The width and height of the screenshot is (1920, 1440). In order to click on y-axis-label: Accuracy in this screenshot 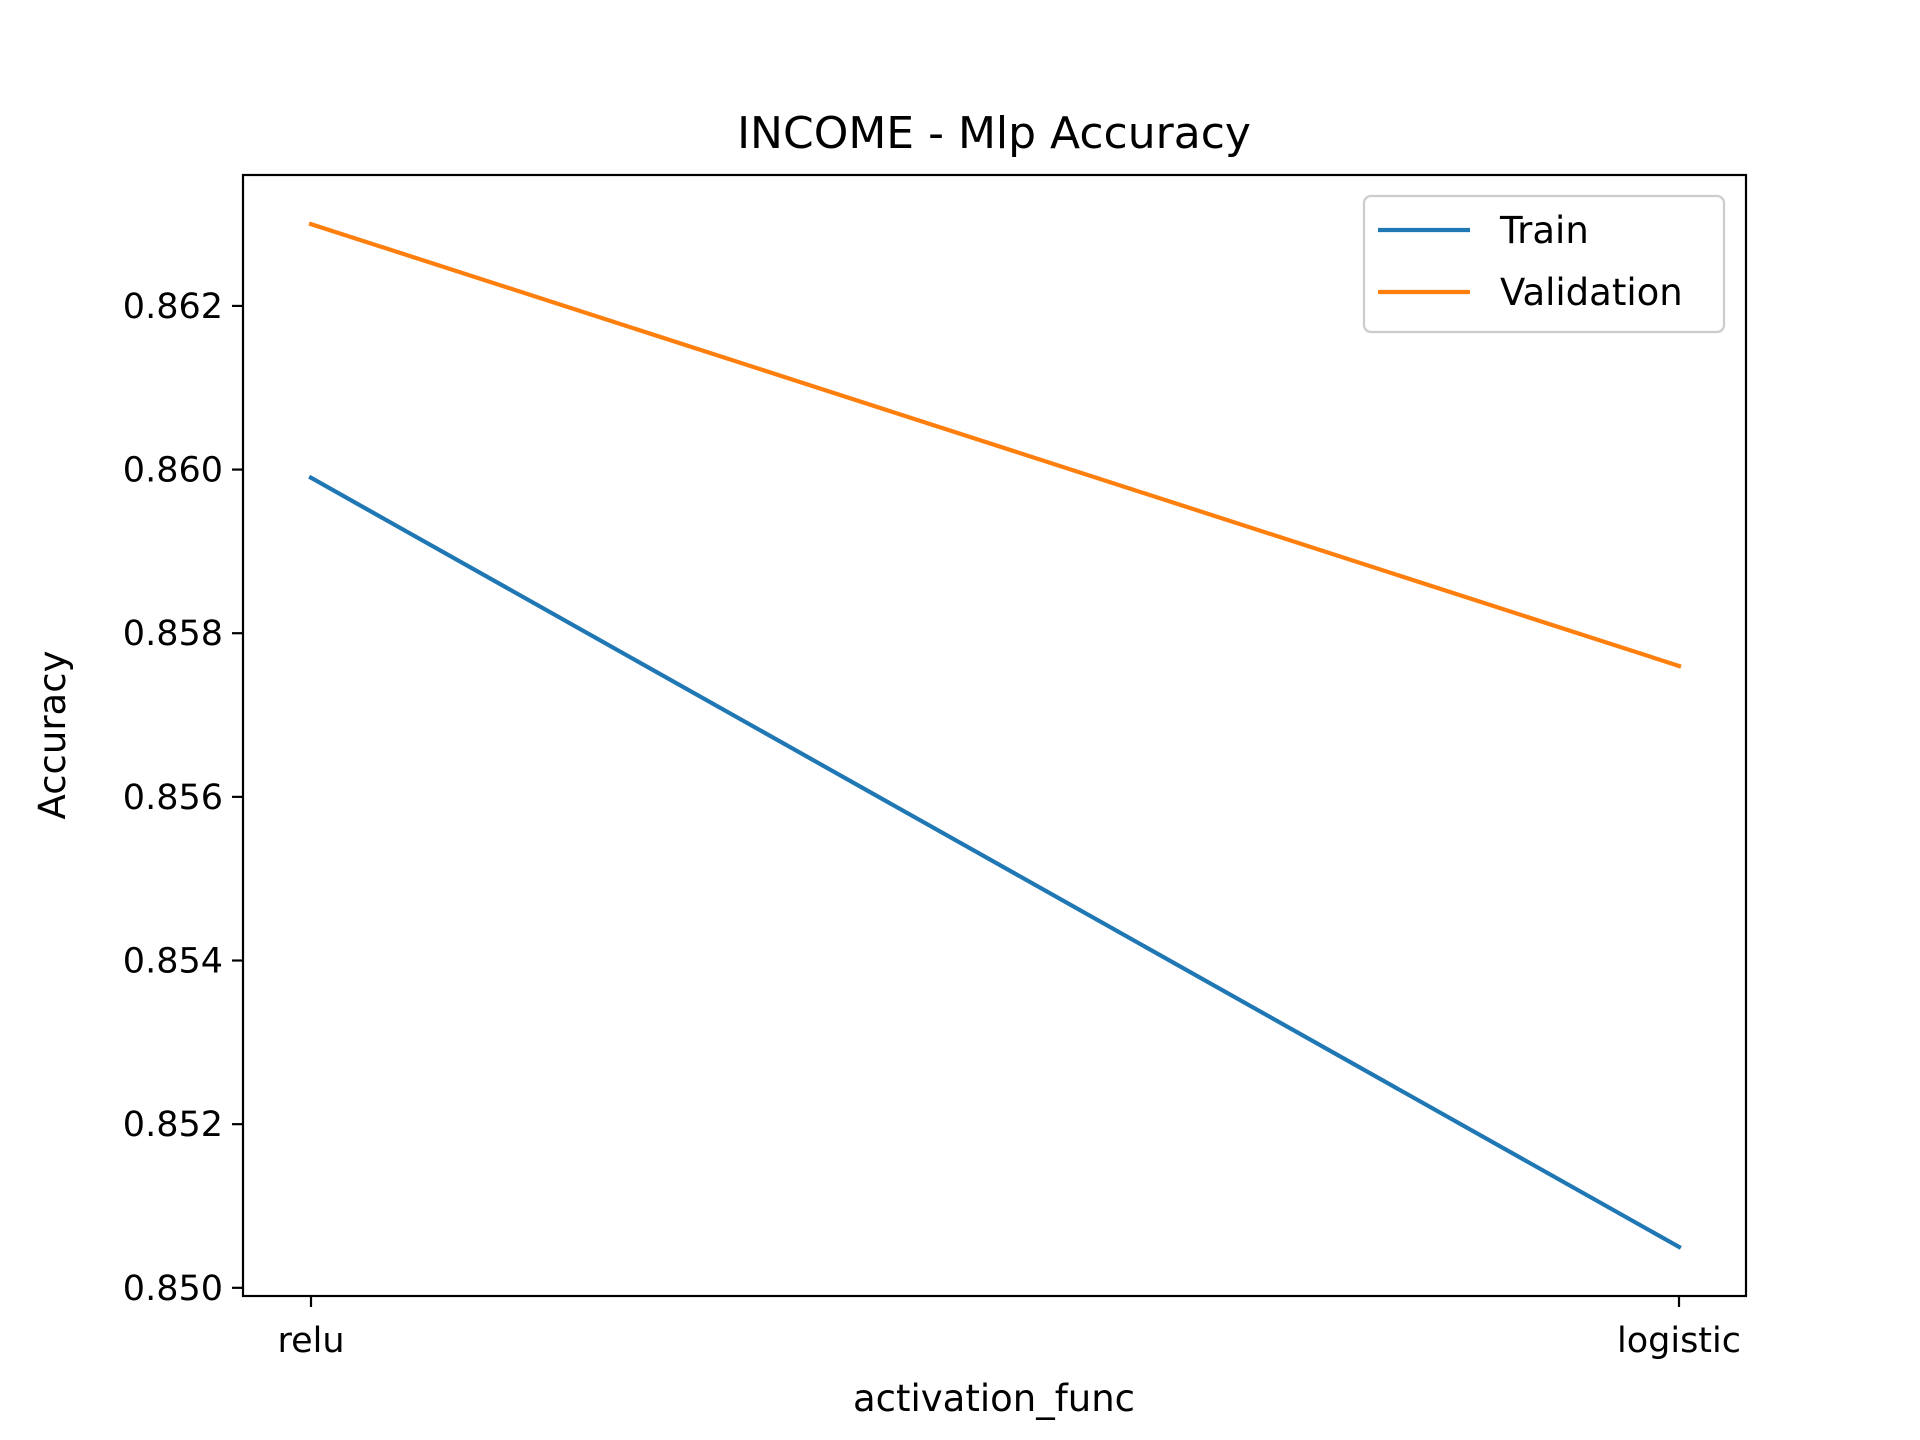, I will do `click(52, 735)`.